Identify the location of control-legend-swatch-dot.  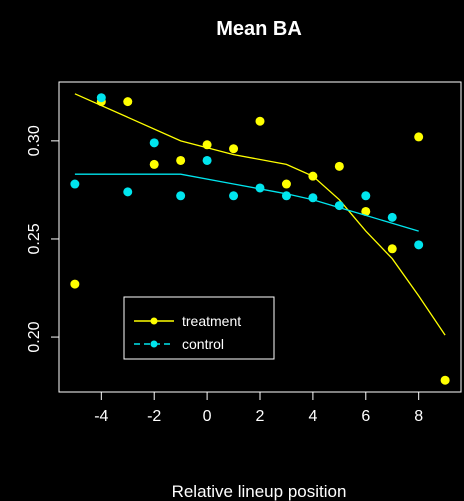
(154, 344).